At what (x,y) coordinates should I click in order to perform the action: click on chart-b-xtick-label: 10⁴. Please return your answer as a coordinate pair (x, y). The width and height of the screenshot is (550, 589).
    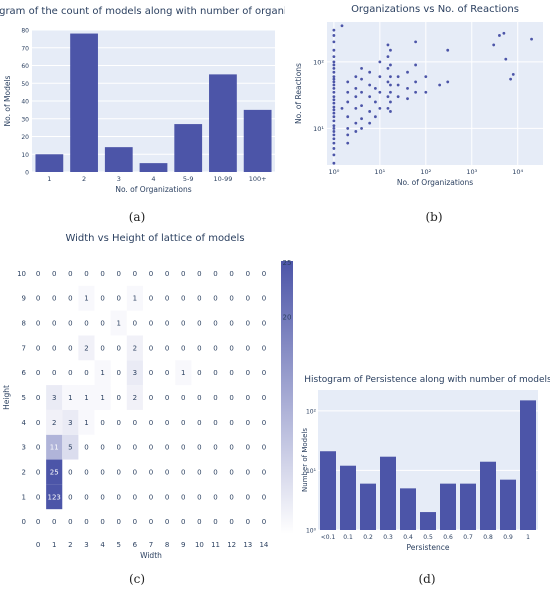
    Looking at the image, I should click on (517, 172).